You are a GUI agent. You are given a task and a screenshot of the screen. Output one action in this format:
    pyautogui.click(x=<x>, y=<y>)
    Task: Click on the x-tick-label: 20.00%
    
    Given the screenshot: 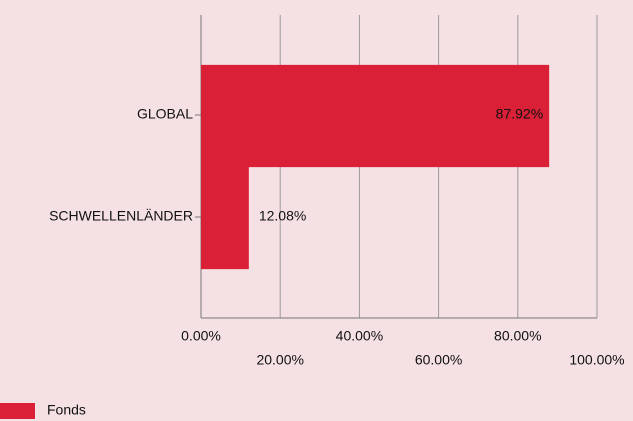 What is the action you would take?
    pyautogui.click(x=279, y=360)
    